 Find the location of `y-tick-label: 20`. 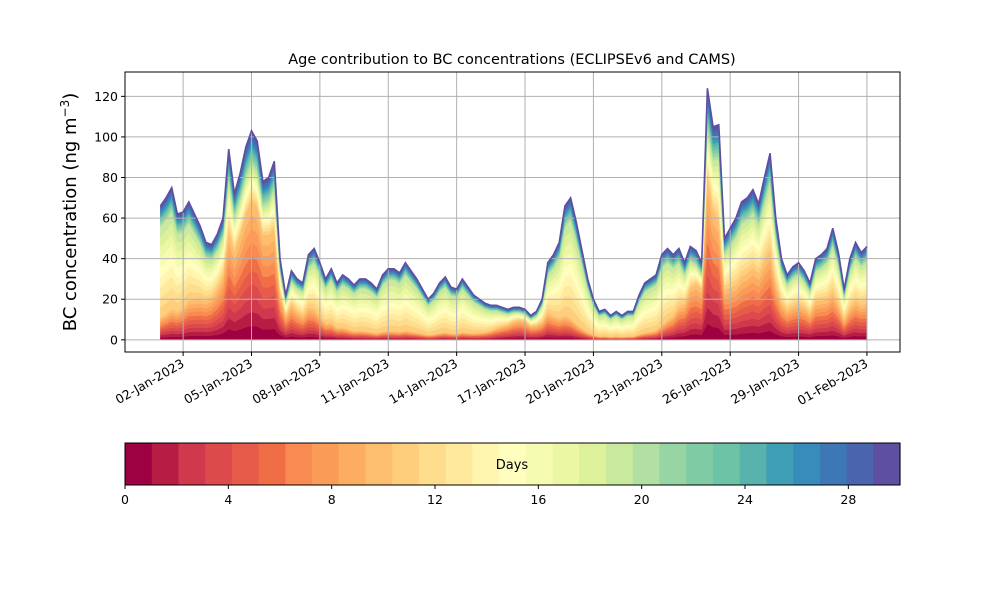

y-tick-label: 20 is located at coordinates (110, 299).